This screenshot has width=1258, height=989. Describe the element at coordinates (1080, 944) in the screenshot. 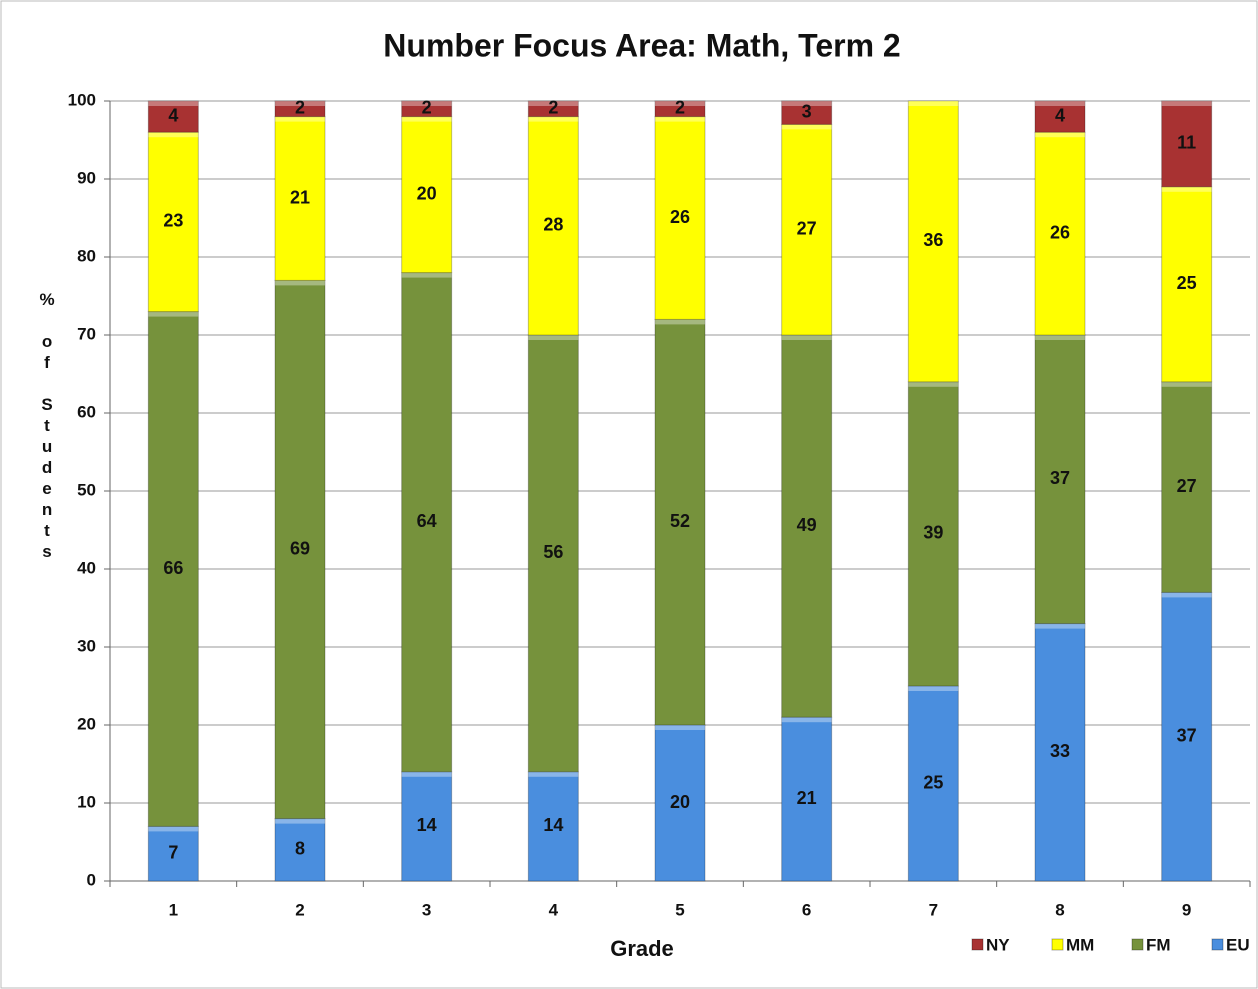

I see `legend-label: MM` at that location.